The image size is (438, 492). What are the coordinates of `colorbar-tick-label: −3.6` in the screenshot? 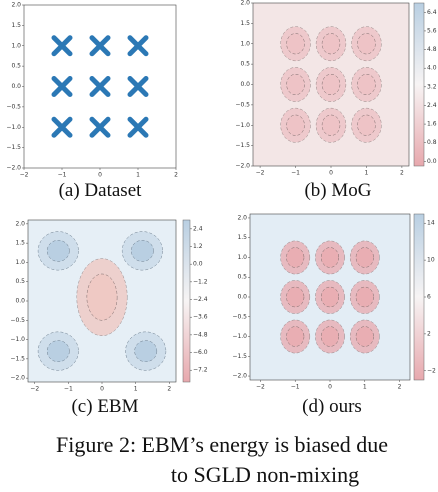 It's located at (200, 317).